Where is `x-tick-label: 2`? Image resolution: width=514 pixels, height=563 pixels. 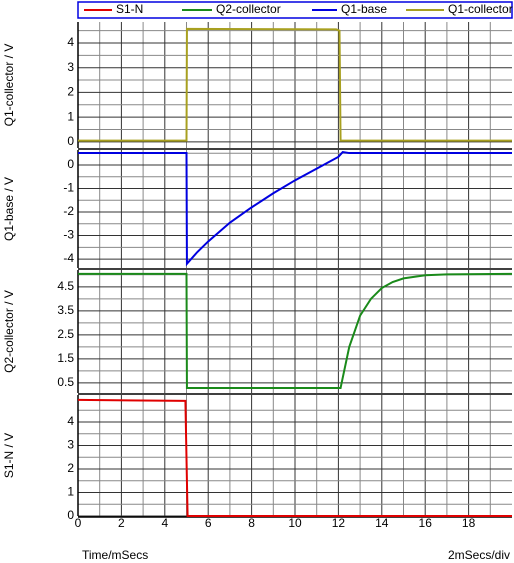 x-tick-label: 2 is located at coordinates (121, 523).